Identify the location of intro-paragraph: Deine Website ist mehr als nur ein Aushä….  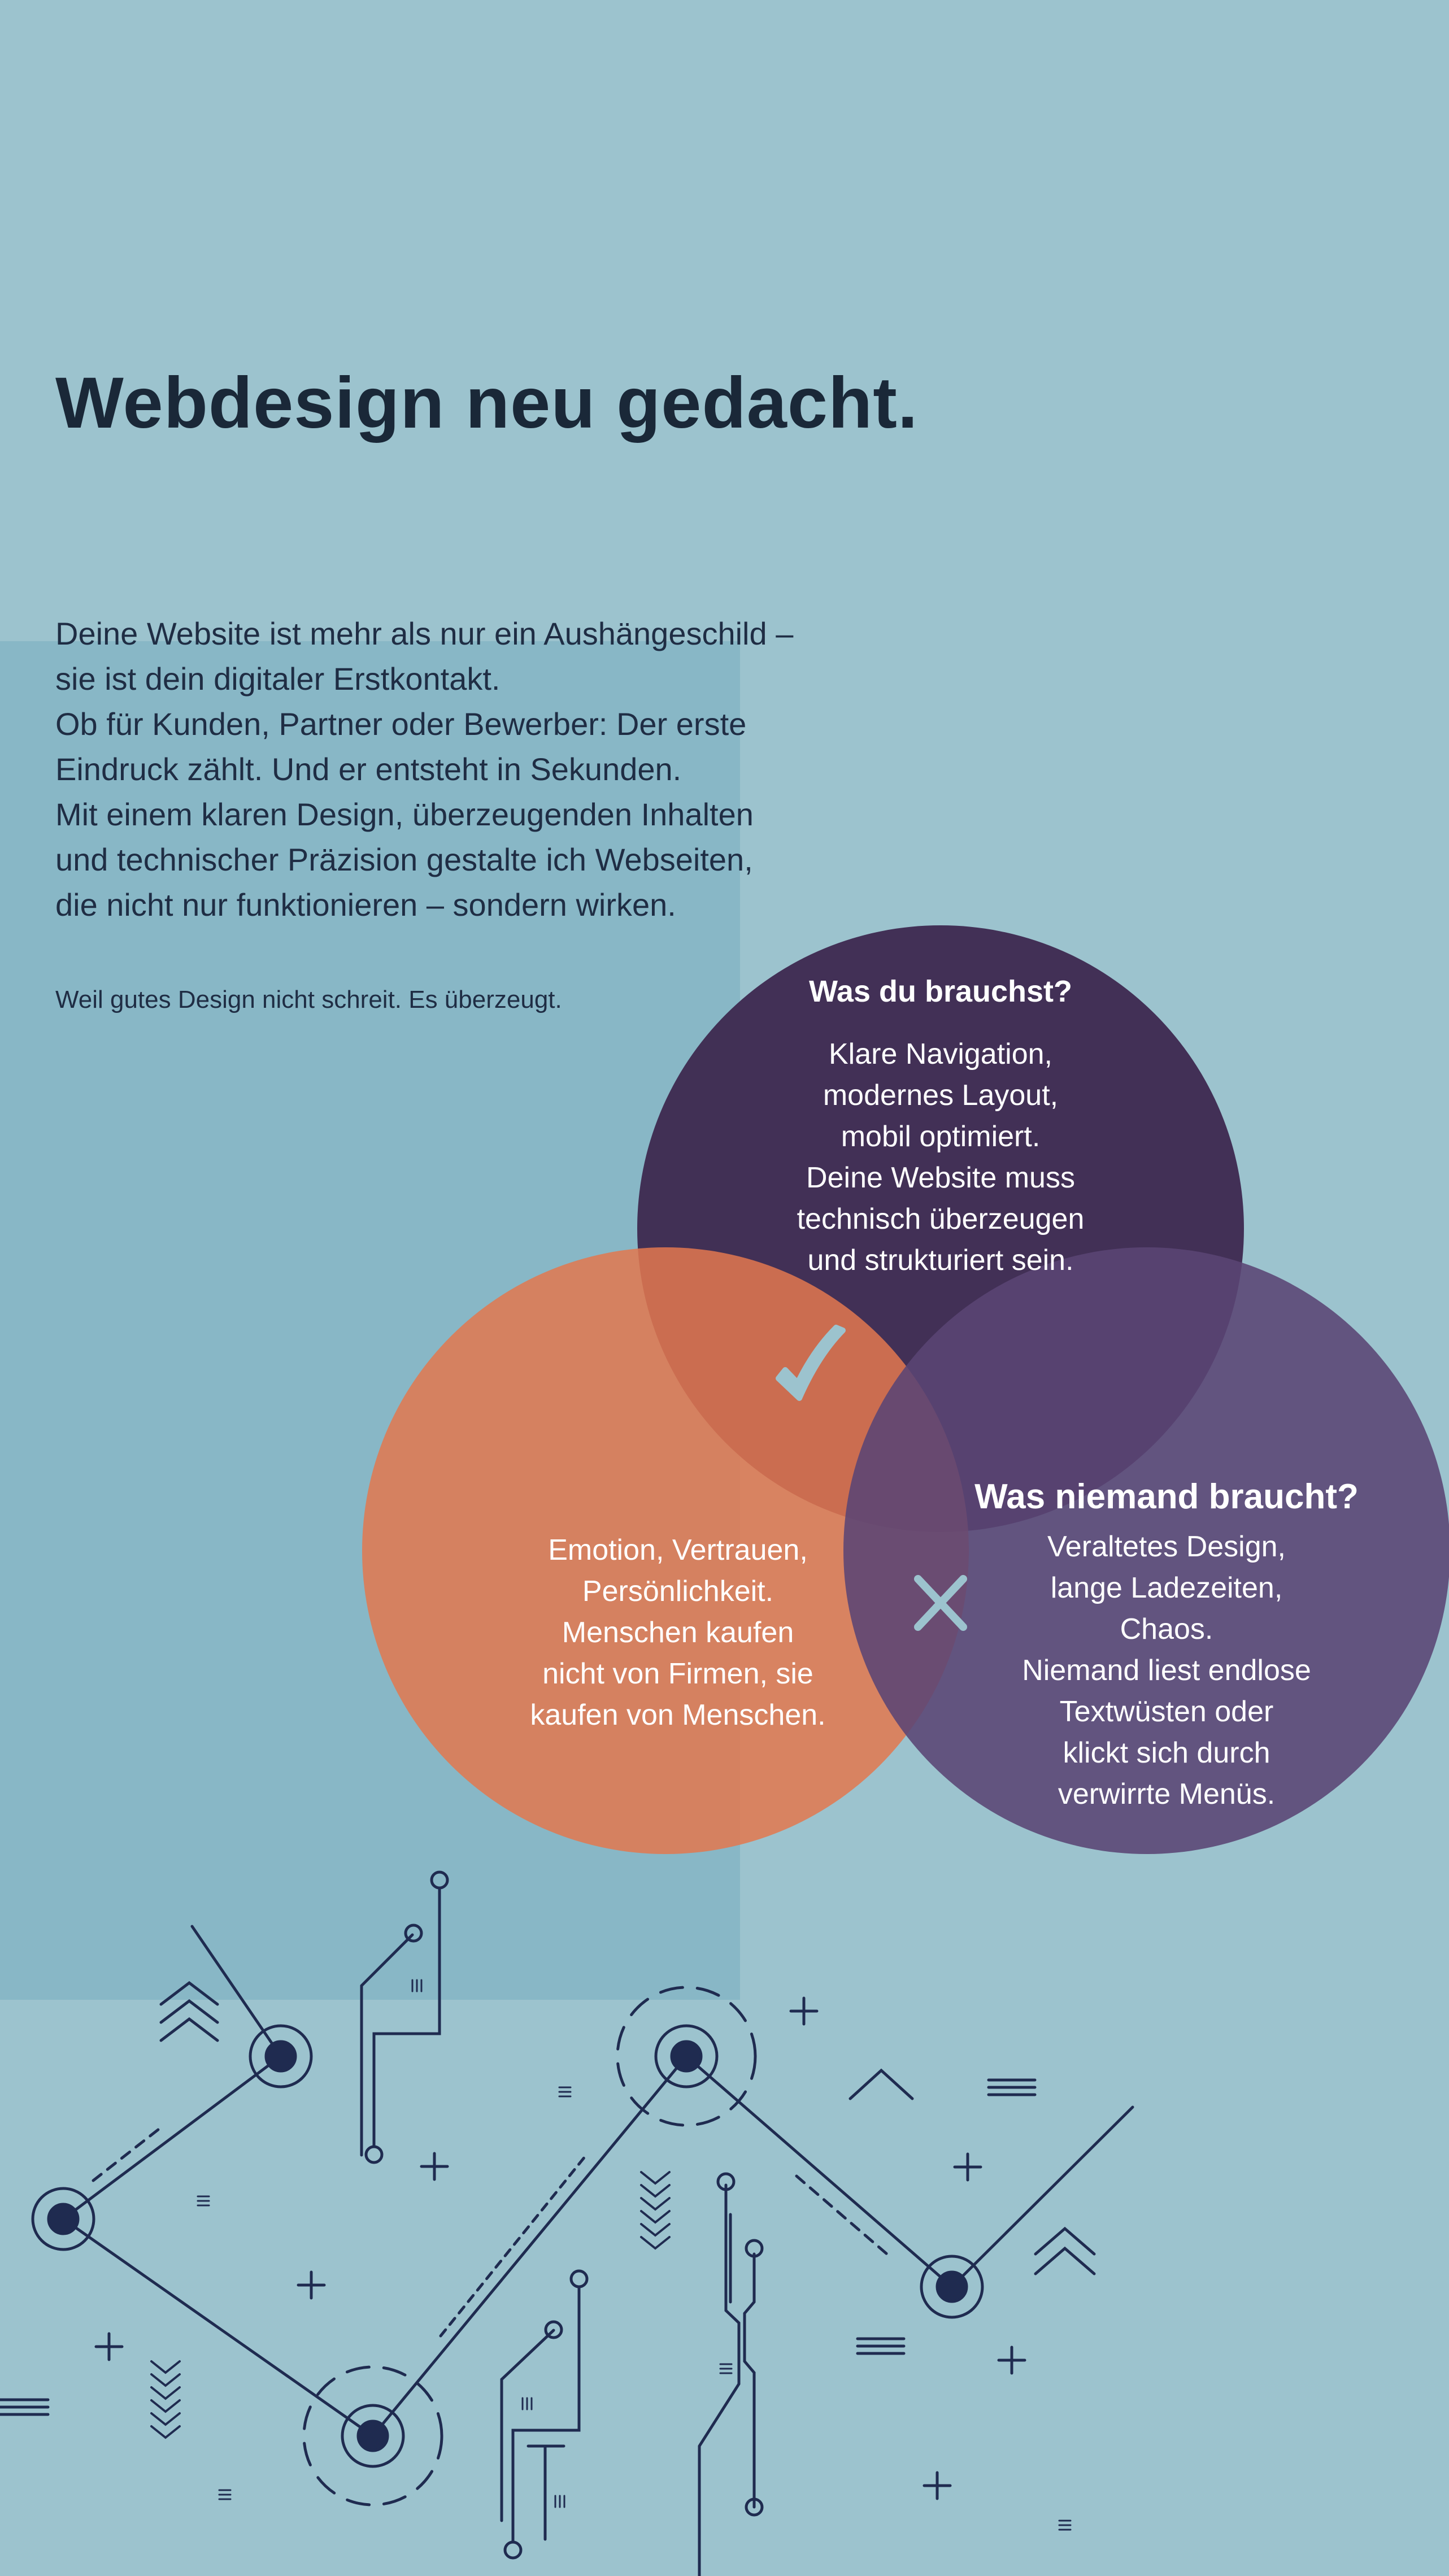
(464, 769).